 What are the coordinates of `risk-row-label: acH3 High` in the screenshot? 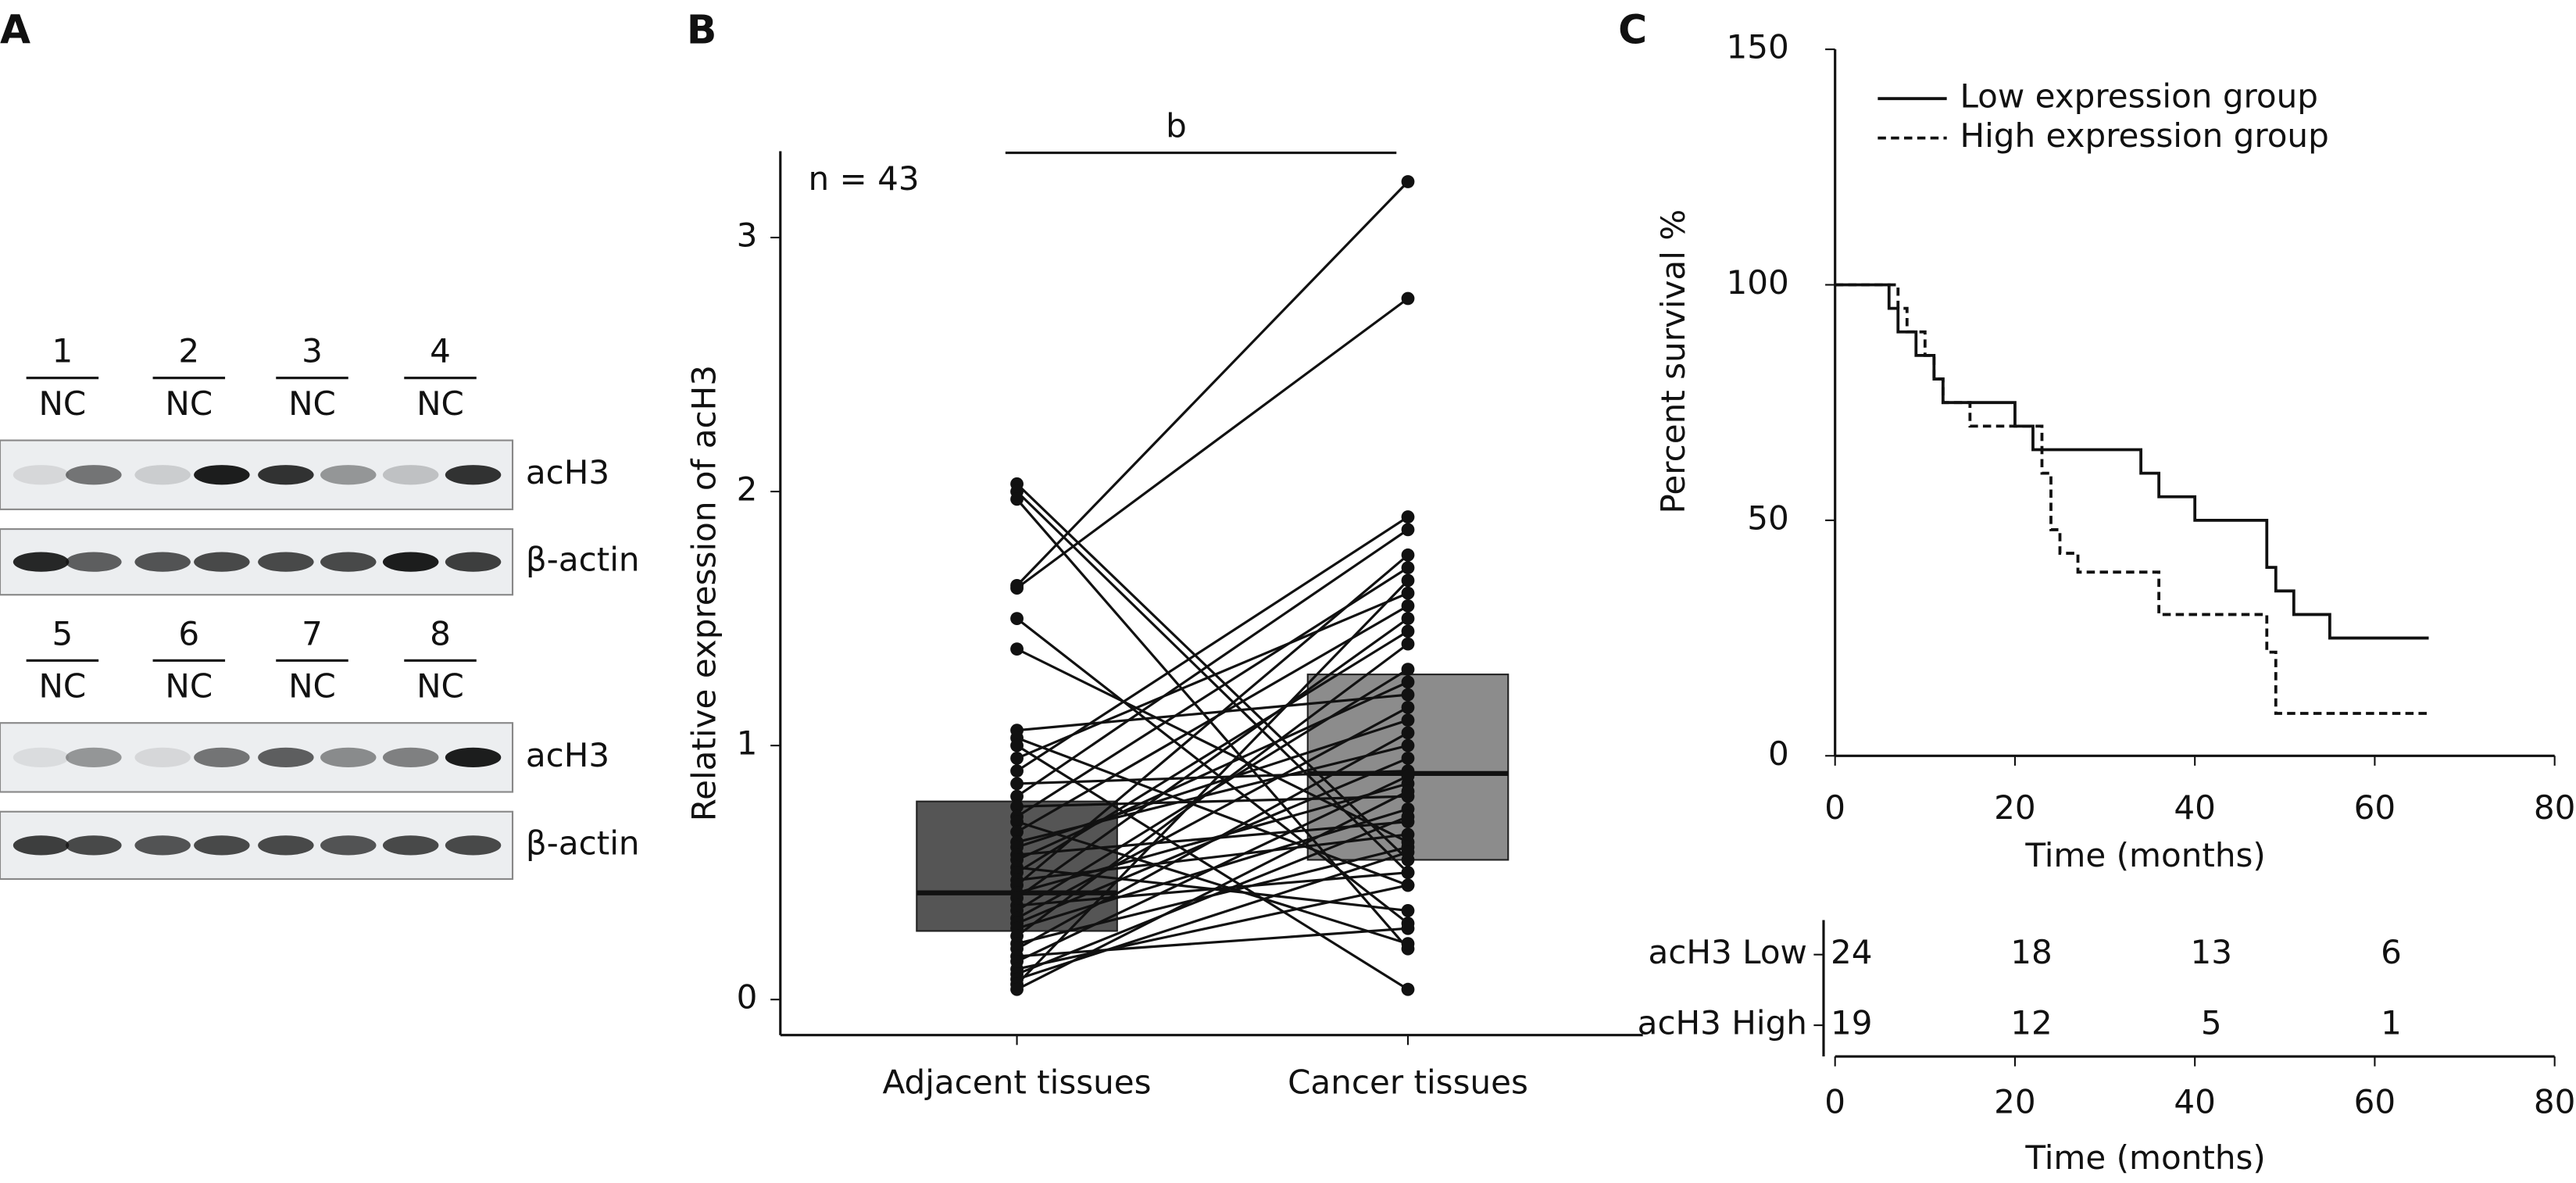 It's located at (1723, 1023).